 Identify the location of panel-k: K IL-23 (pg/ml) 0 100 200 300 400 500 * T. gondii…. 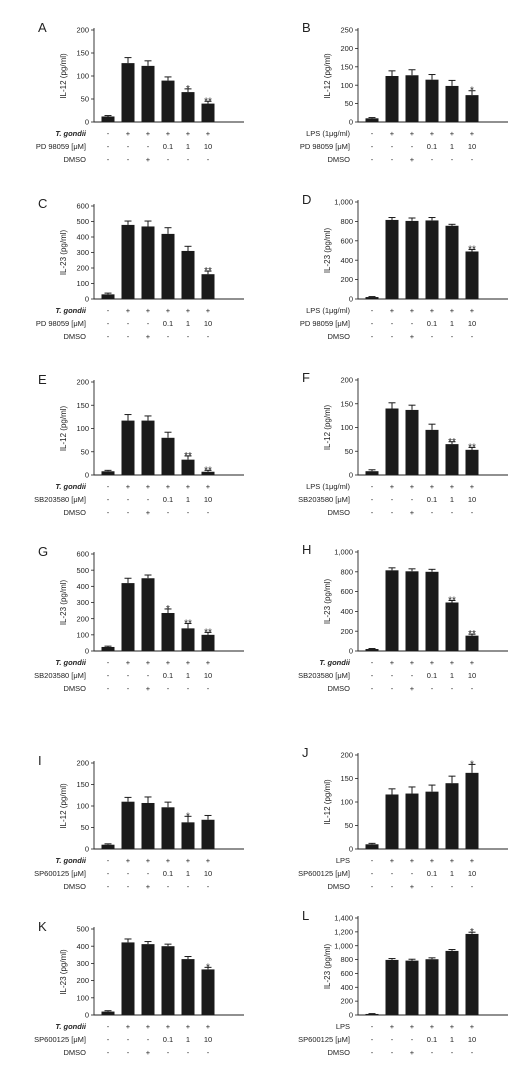
(139, 988).